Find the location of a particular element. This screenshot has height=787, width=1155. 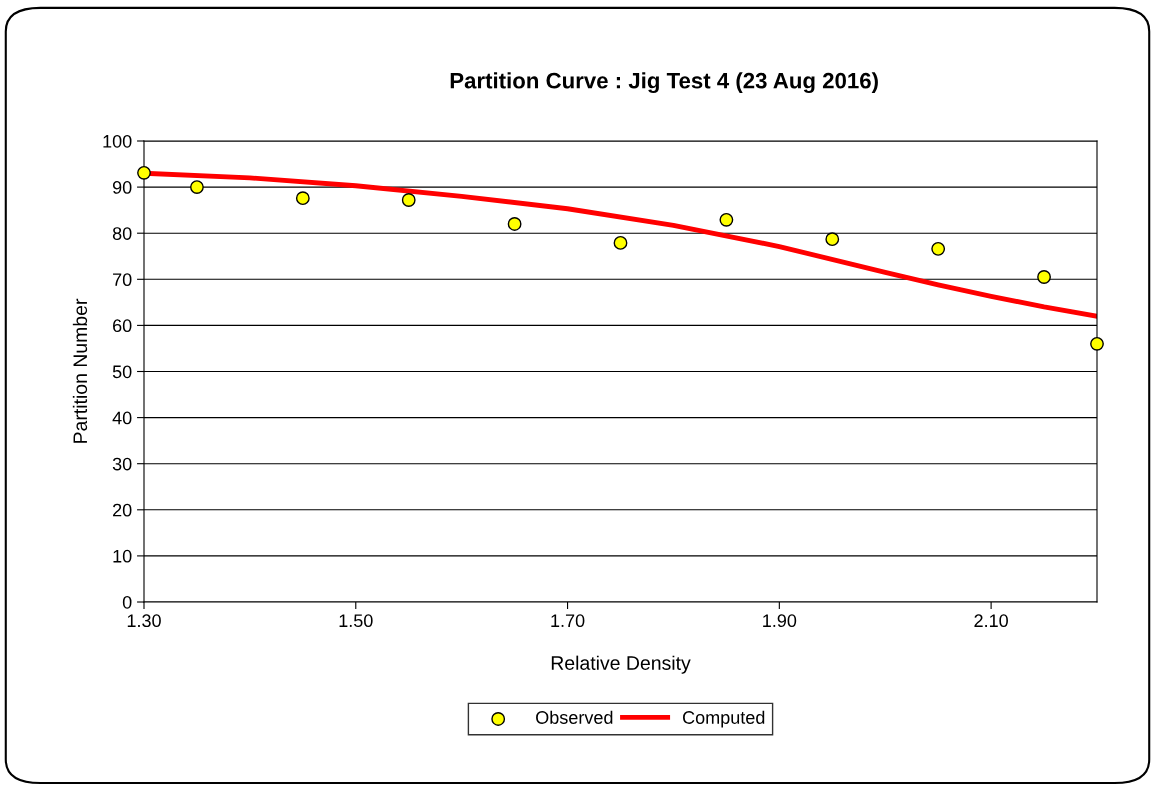

y-tick-label: 10 is located at coordinates (122, 556).